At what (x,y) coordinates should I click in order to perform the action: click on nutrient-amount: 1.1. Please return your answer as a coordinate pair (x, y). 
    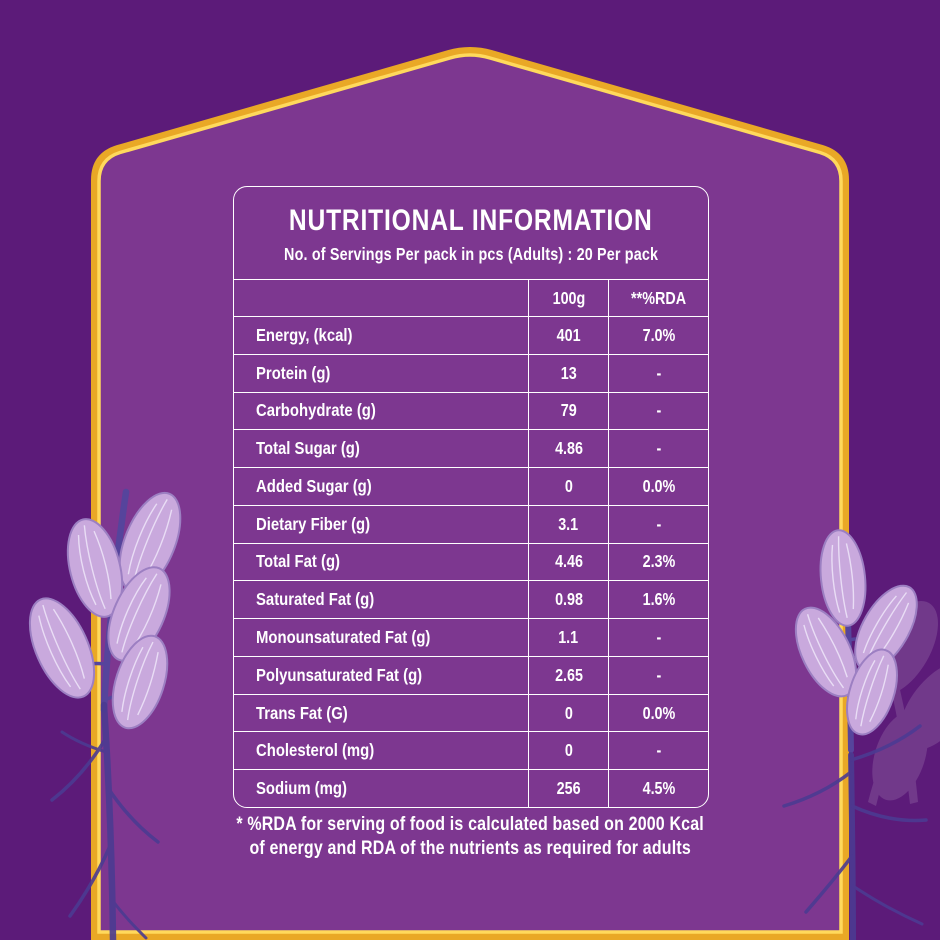
    Looking at the image, I should click on (568, 637).